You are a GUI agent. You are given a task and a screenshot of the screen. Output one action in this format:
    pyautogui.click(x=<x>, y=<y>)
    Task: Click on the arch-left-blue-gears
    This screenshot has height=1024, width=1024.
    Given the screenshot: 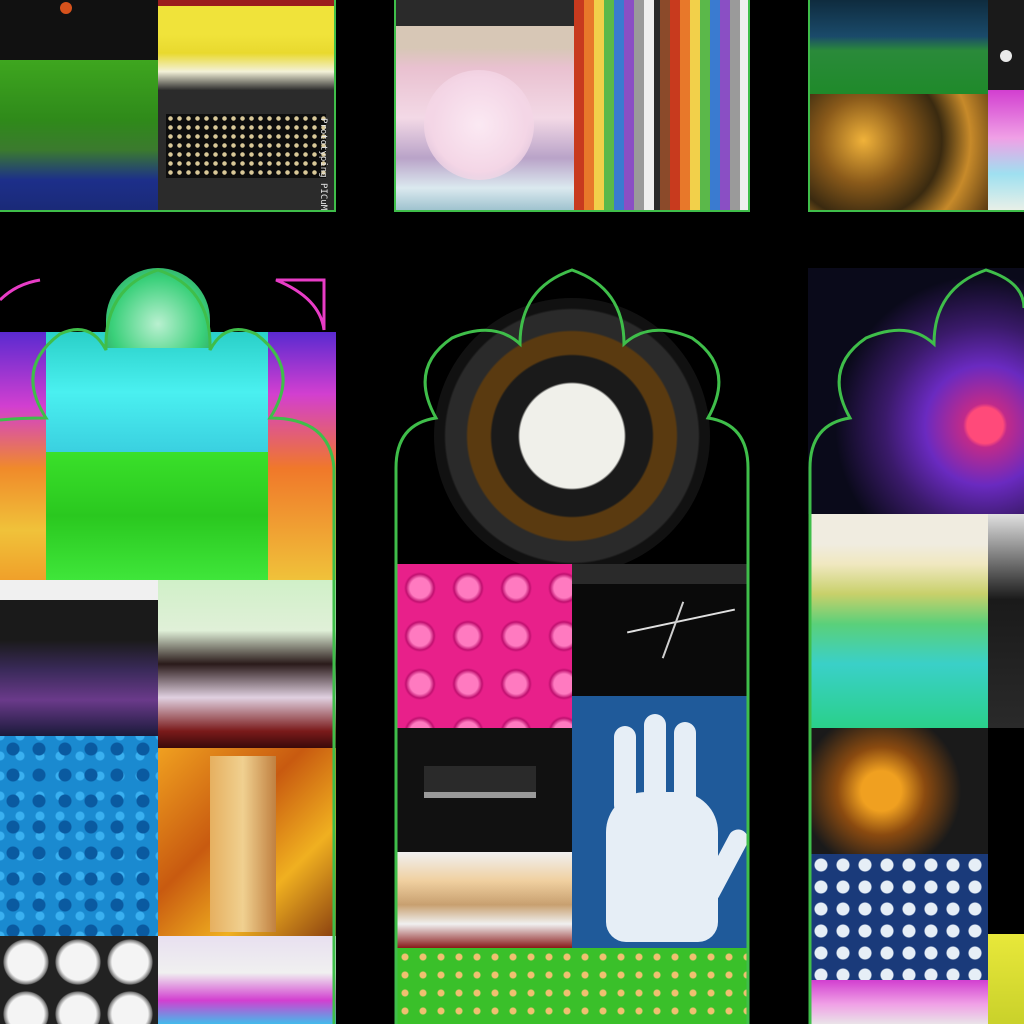 What is the action you would take?
    pyautogui.click(x=79, y=836)
    